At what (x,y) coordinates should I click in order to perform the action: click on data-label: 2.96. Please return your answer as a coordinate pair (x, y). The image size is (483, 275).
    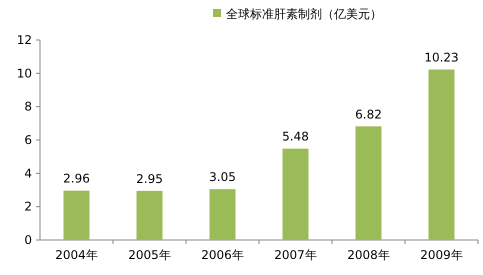
    Looking at the image, I should click on (76, 179).